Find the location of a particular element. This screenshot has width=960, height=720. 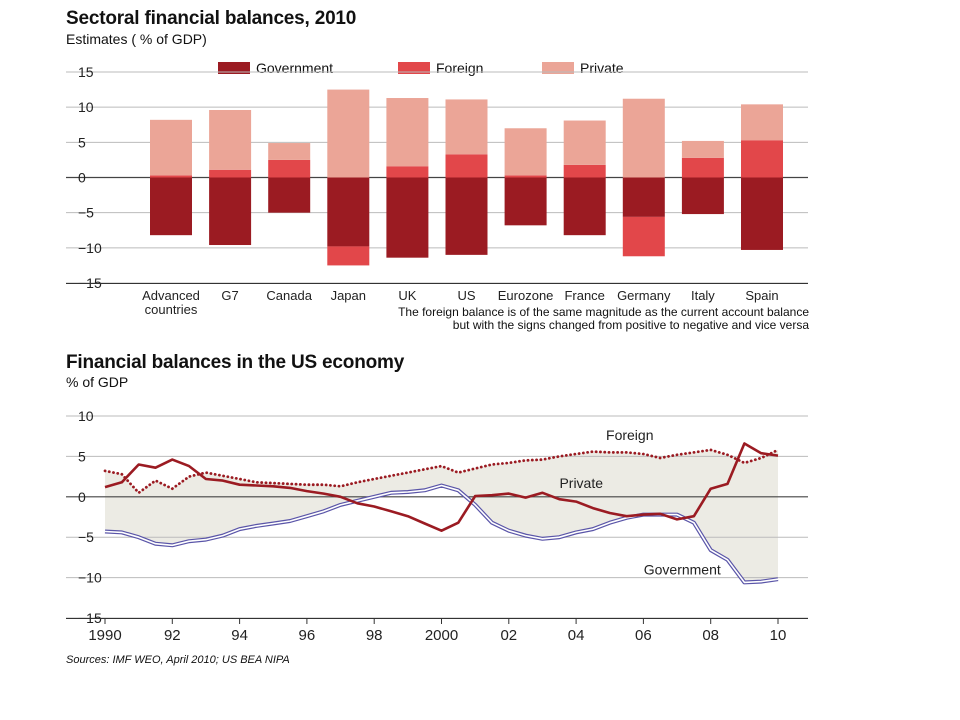

x-tick-label: Japan is located at coordinates (348, 295).